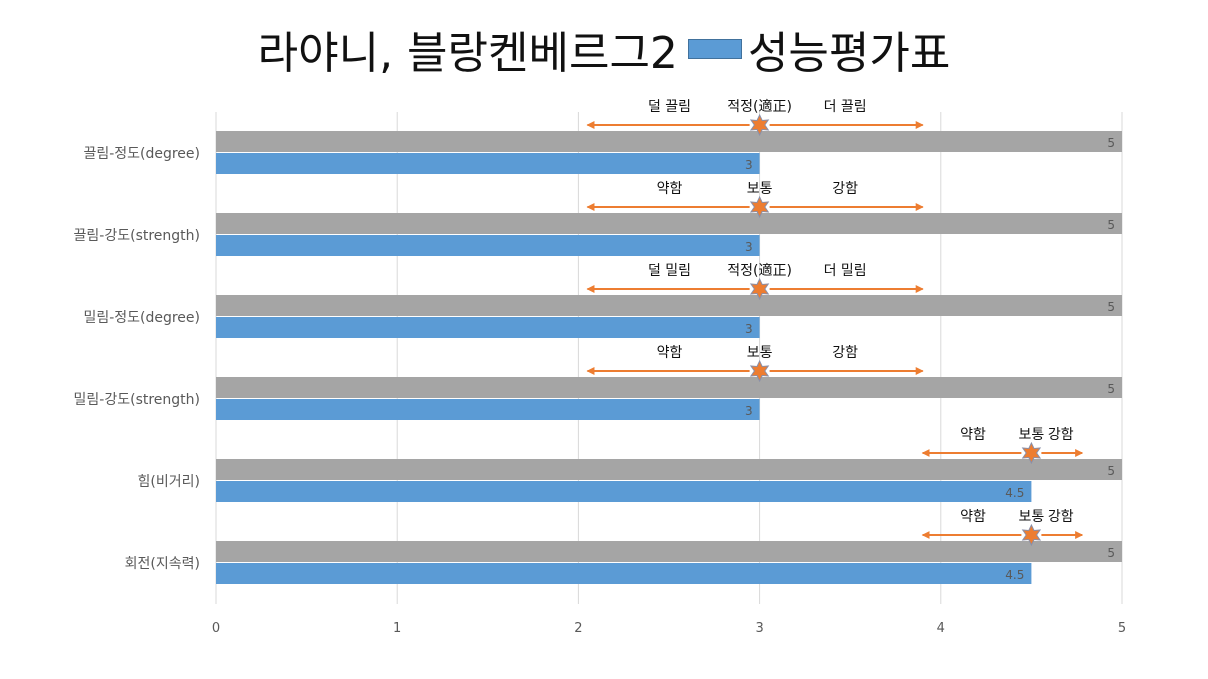 The image size is (1208, 679). I want to click on annotation-right-3: 강함, so click(845, 353).